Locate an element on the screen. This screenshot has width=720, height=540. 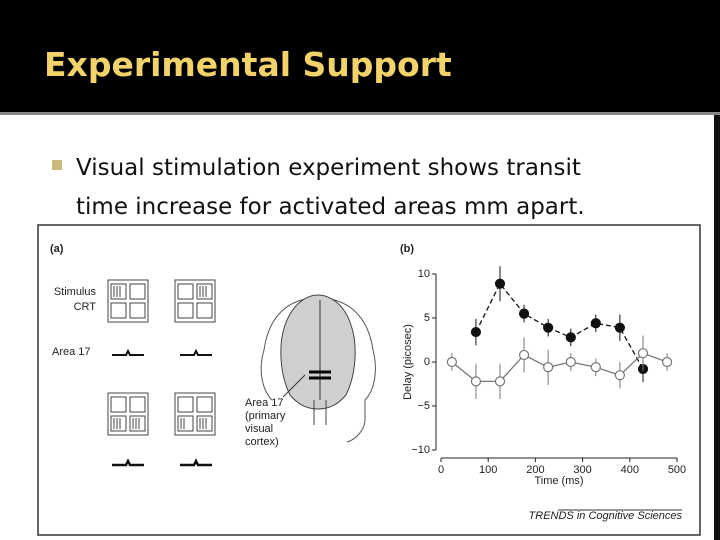
y-tick-label: −5 is located at coordinates (423, 406).